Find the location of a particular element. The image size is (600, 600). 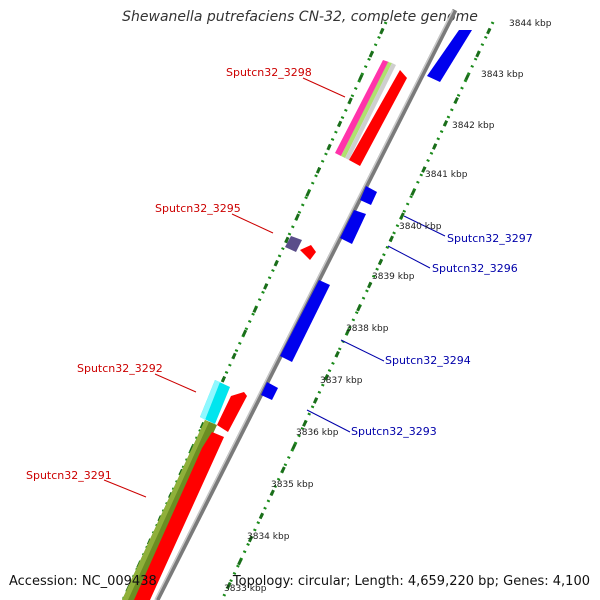

gene-label-sputcn32-3294: Sputcn32_3294 is located at coordinates (428, 360).